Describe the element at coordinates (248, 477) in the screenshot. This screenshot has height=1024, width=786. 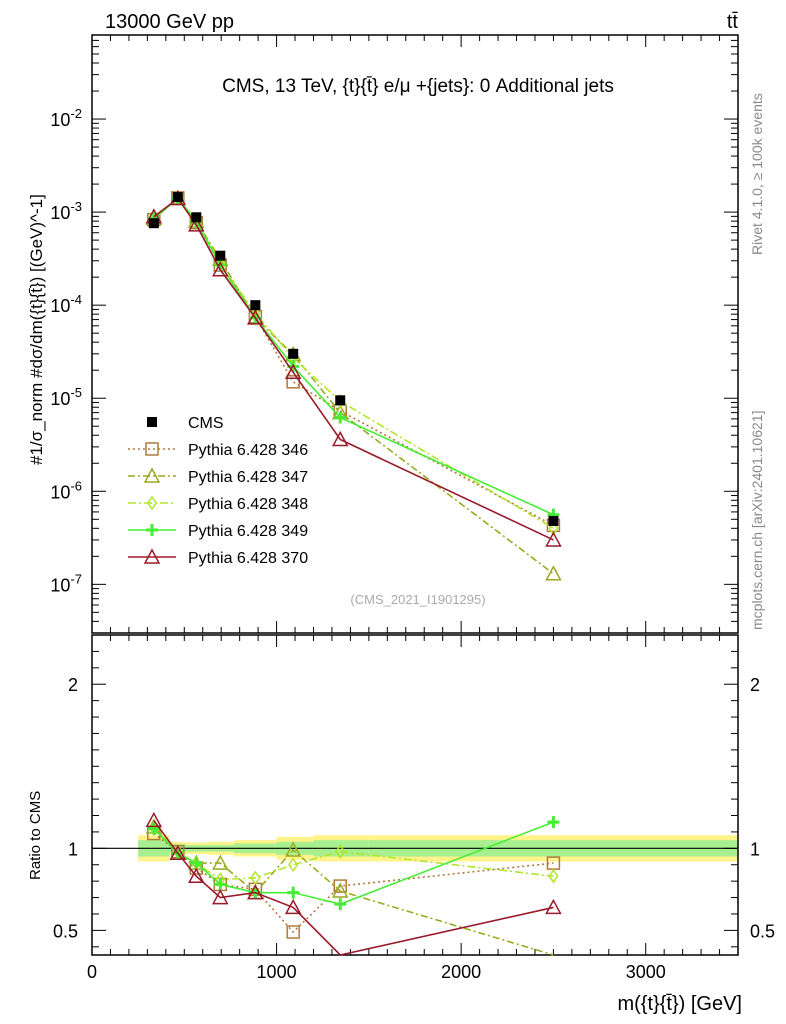
I see `legend-label: Pythia 6.428 347` at that location.